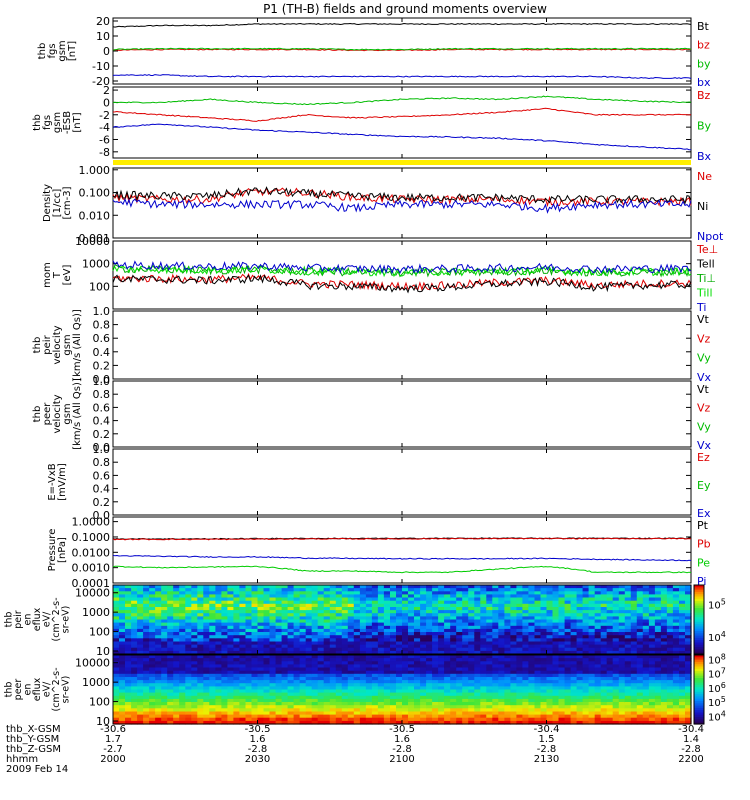 Image resolution: width=750 pixels, height=800 pixels. I want to click on spectrogram-ylabel: peer, so click(18, 690).